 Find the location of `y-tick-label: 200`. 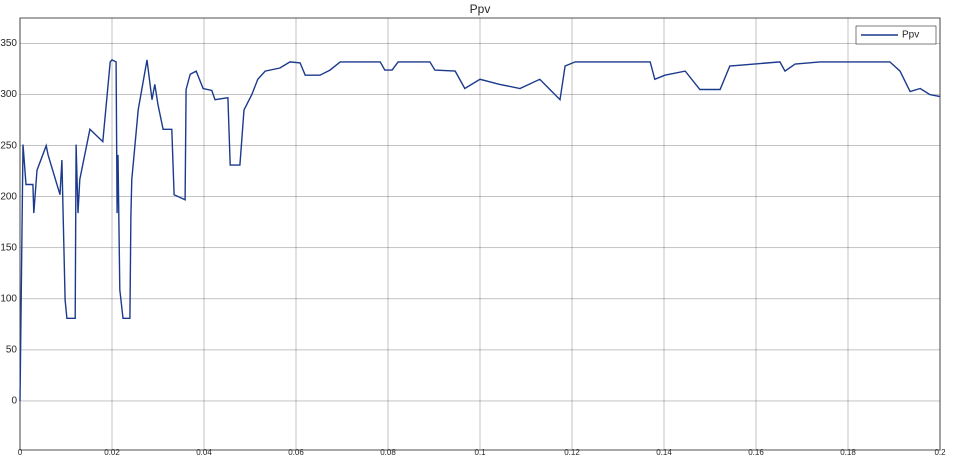

y-tick-label: 200 is located at coordinates (8, 196).